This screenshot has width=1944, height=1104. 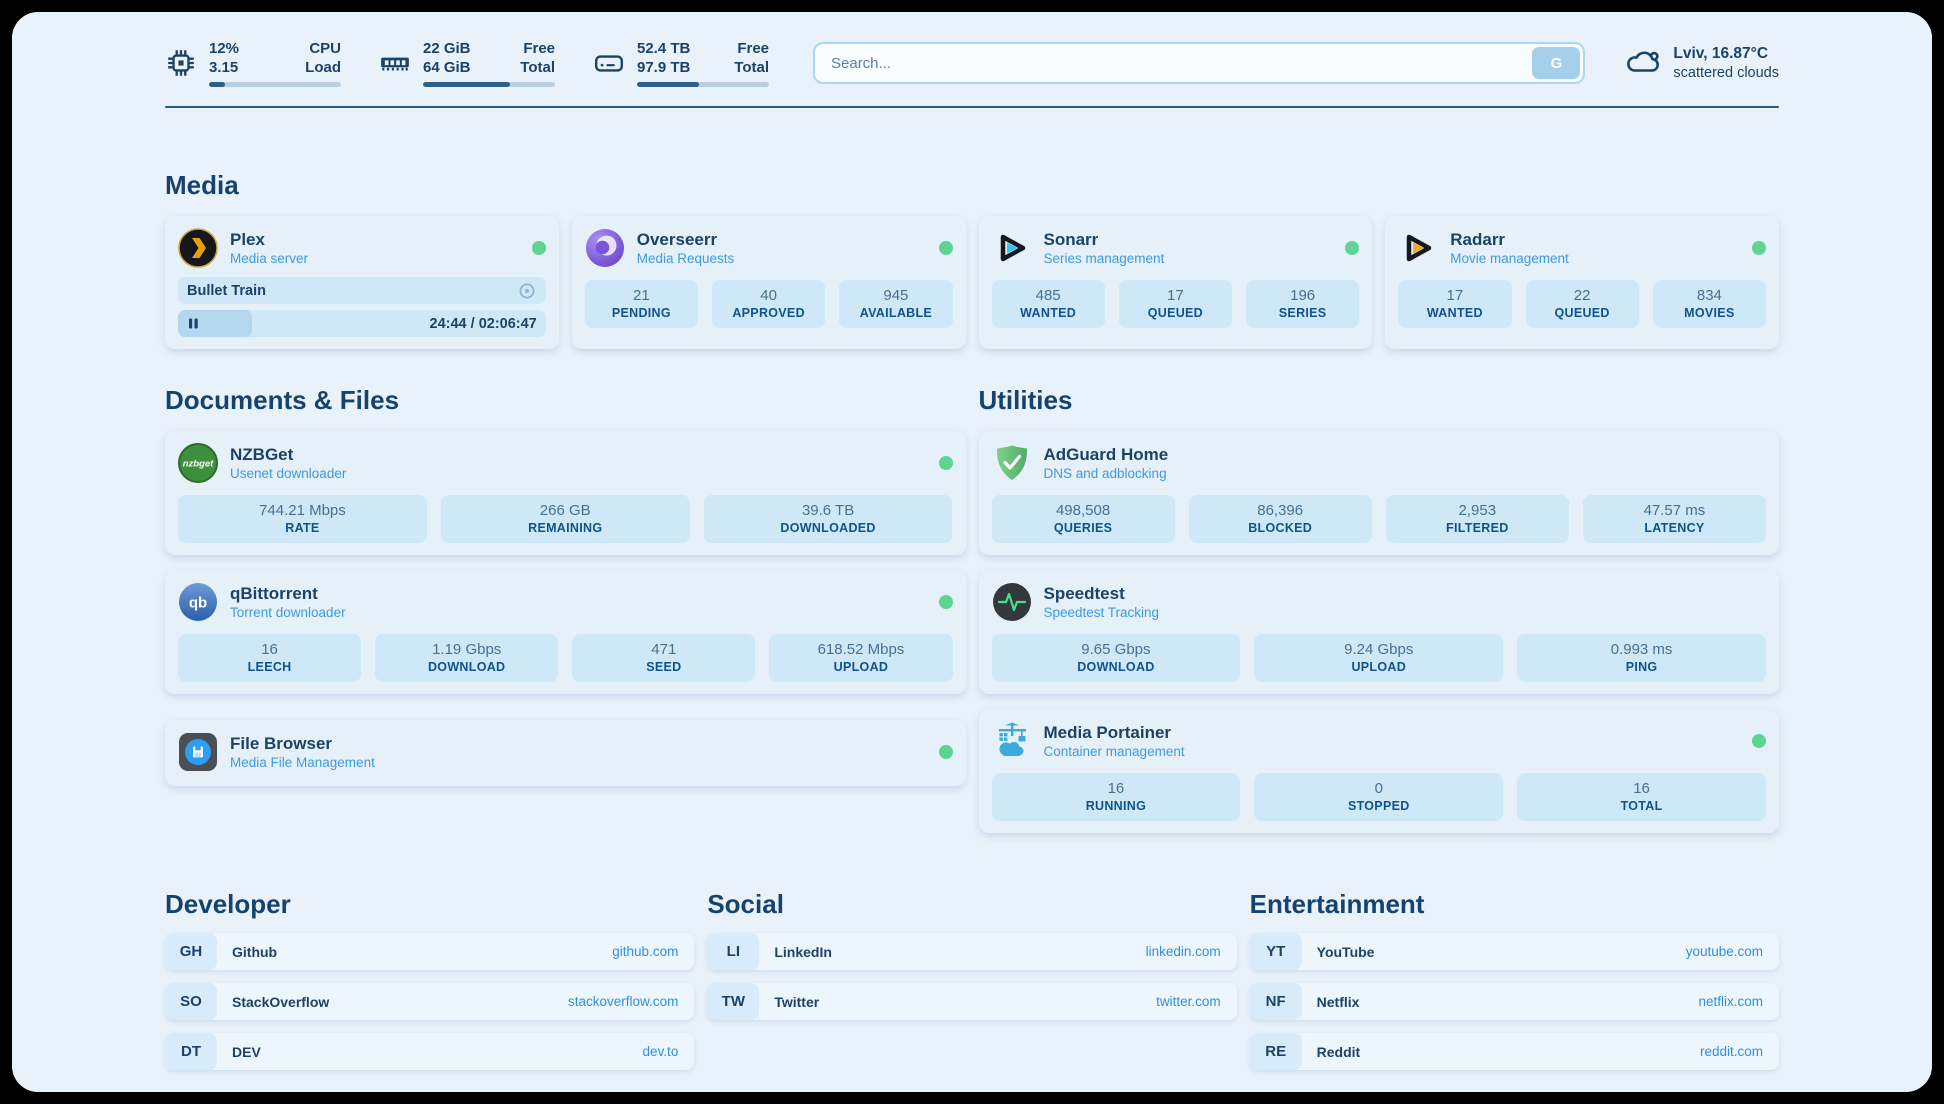 What do you see at coordinates (1084, 593) in the screenshot?
I see `app-name: Speedtest` at bounding box center [1084, 593].